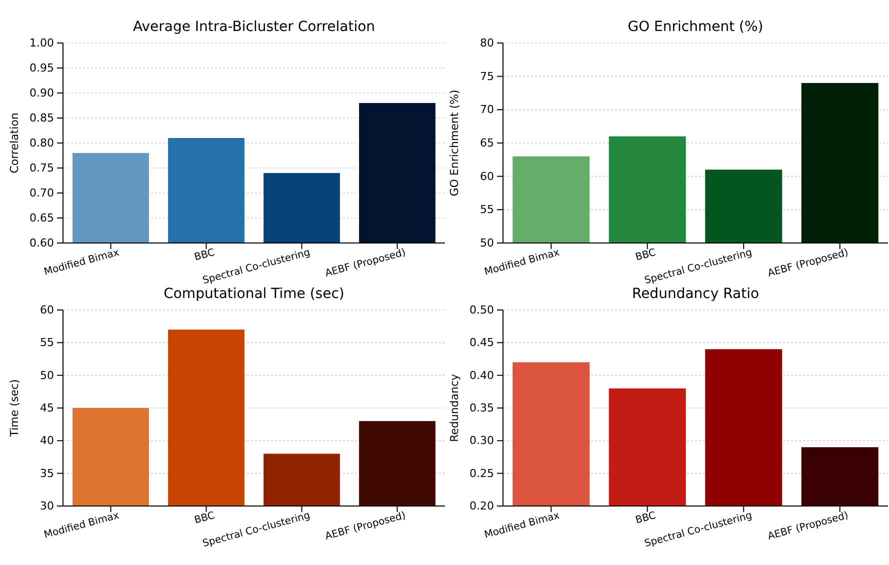 Image resolution: width=889 pixels, height=565 pixels. Describe the element at coordinates (42, 43) in the screenshot. I see `y-tick-label: 1.00` at that location.